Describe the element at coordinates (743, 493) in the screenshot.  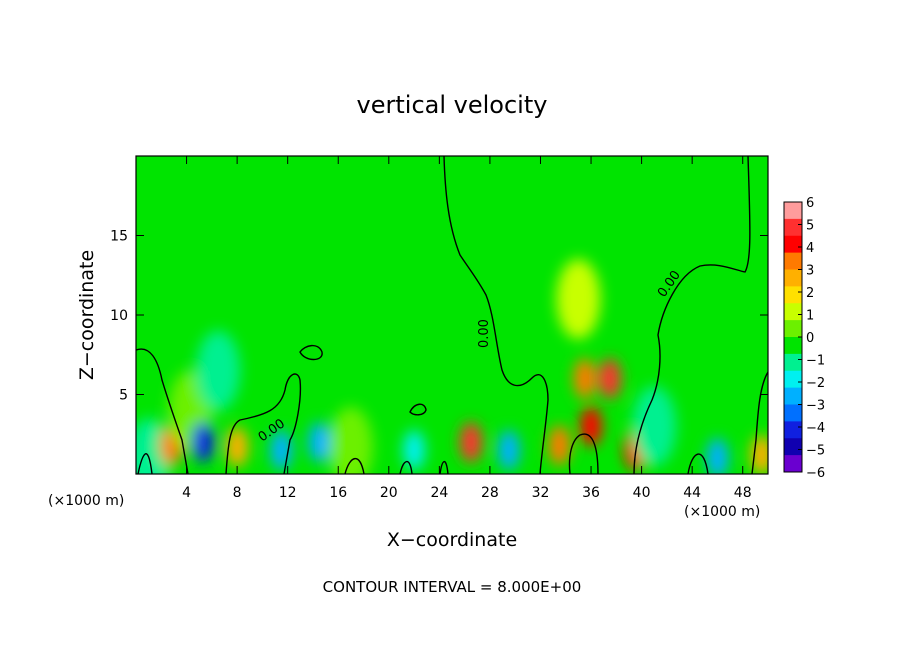
I see `x-tick-label: 48` at that location.